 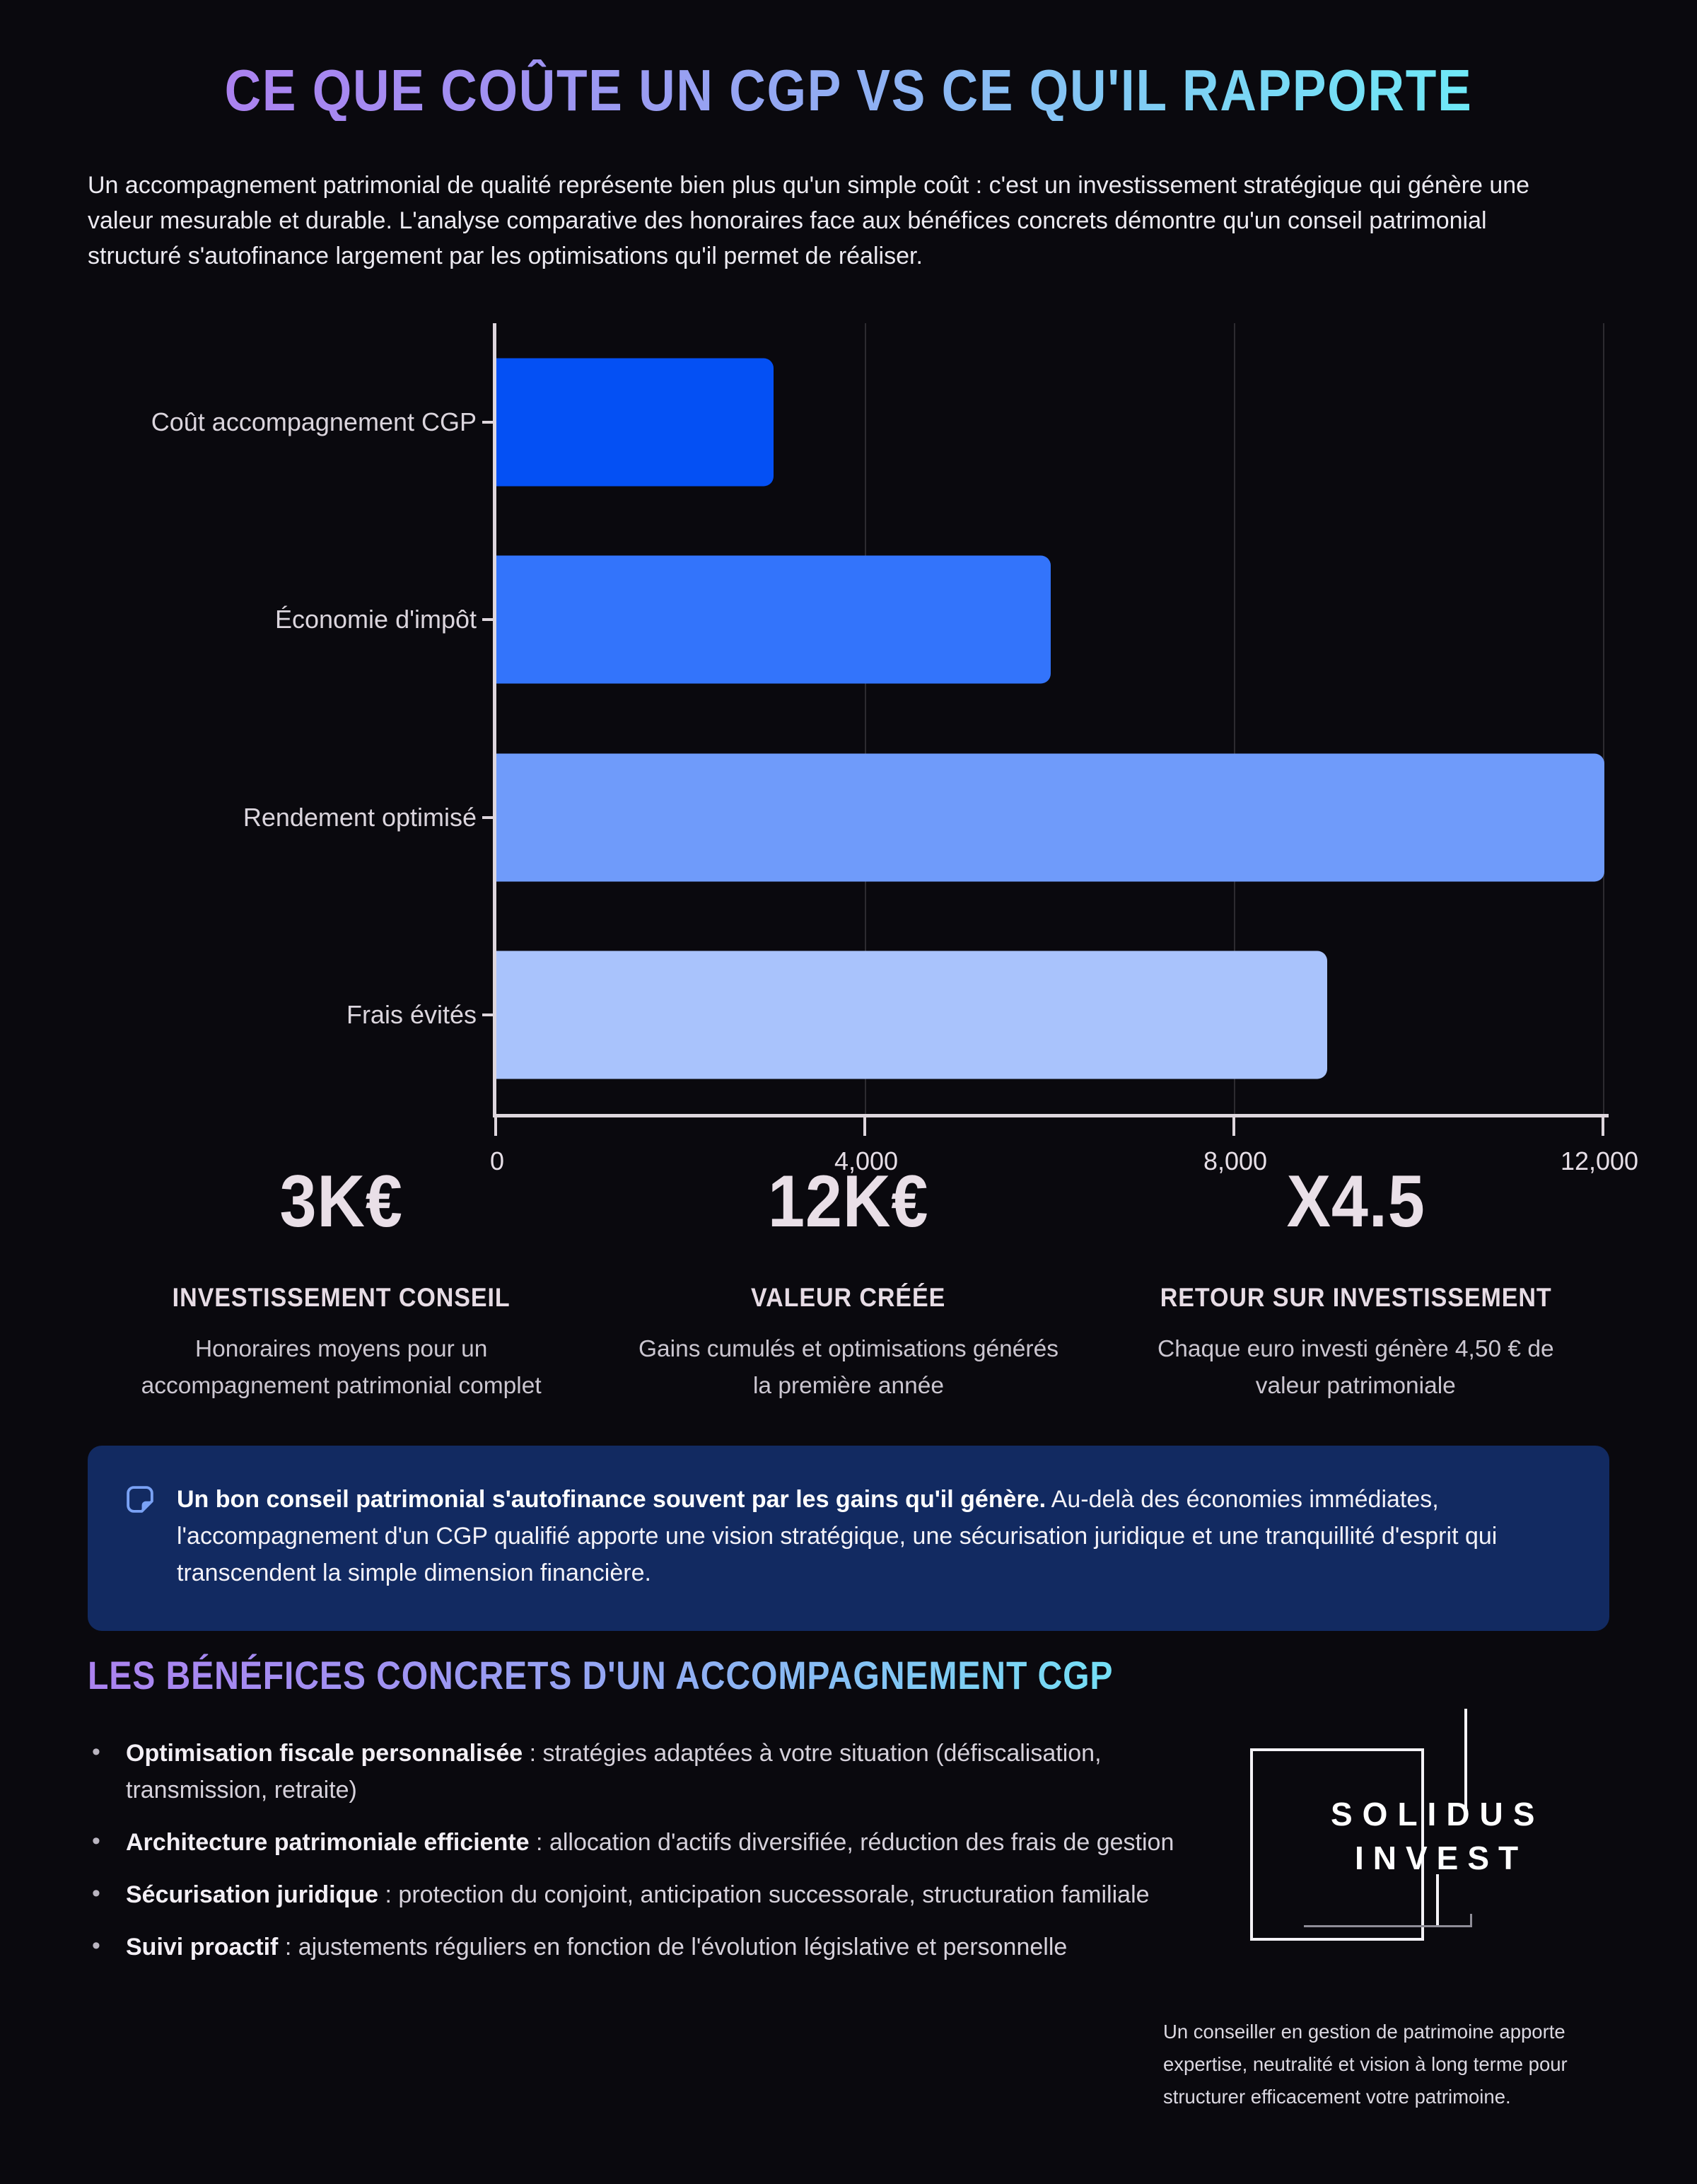 I want to click on bar-rendement-optimise, so click(x=1050, y=818).